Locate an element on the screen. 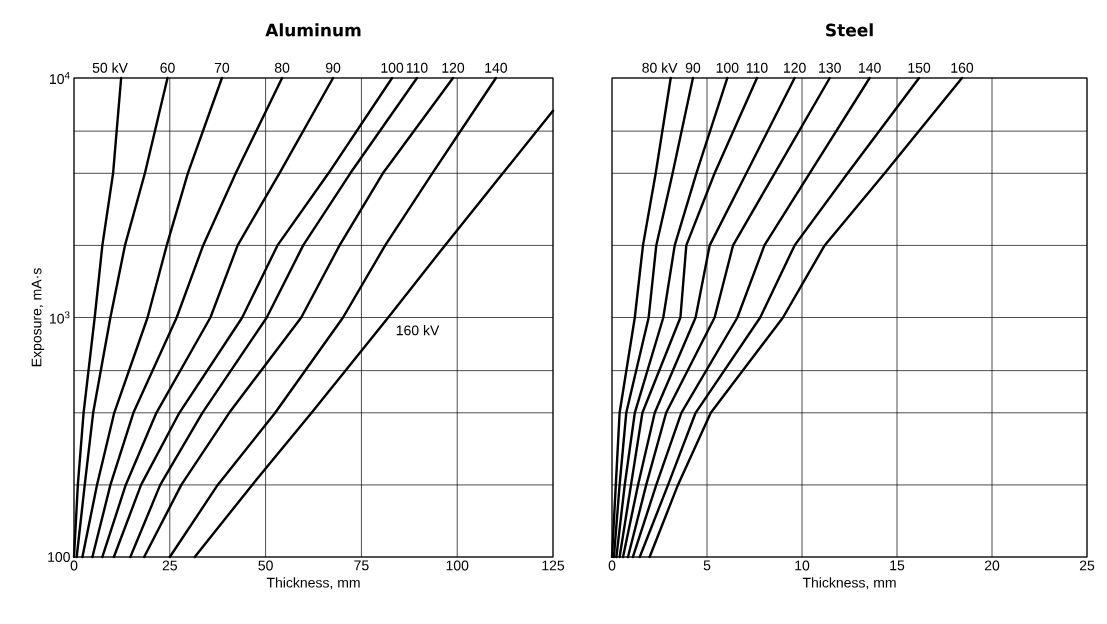 Image resolution: width=1107 pixels, height=624 pixels. x-tick-label: 125 is located at coordinates (553, 565).